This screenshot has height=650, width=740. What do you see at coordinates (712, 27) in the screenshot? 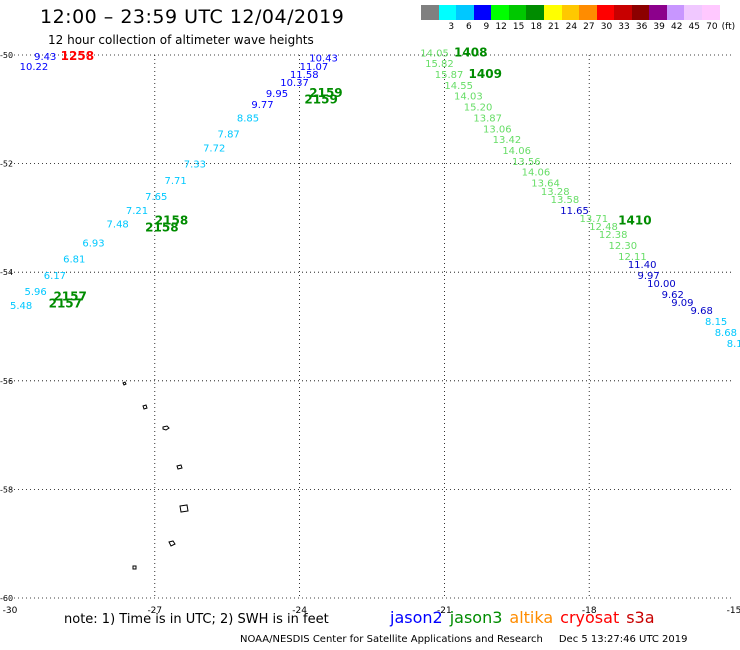
I see `legend-label: 70` at bounding box center [712, 27].